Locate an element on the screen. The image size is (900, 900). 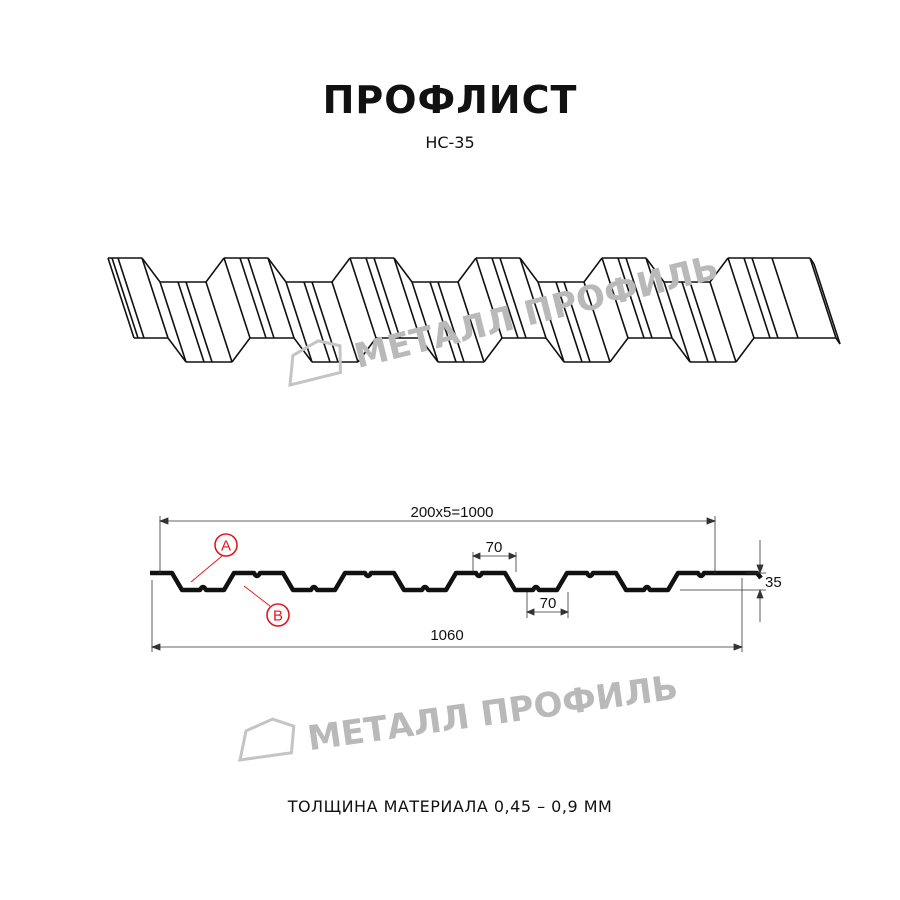
marker-a: A is located at coordinates (214, 558).